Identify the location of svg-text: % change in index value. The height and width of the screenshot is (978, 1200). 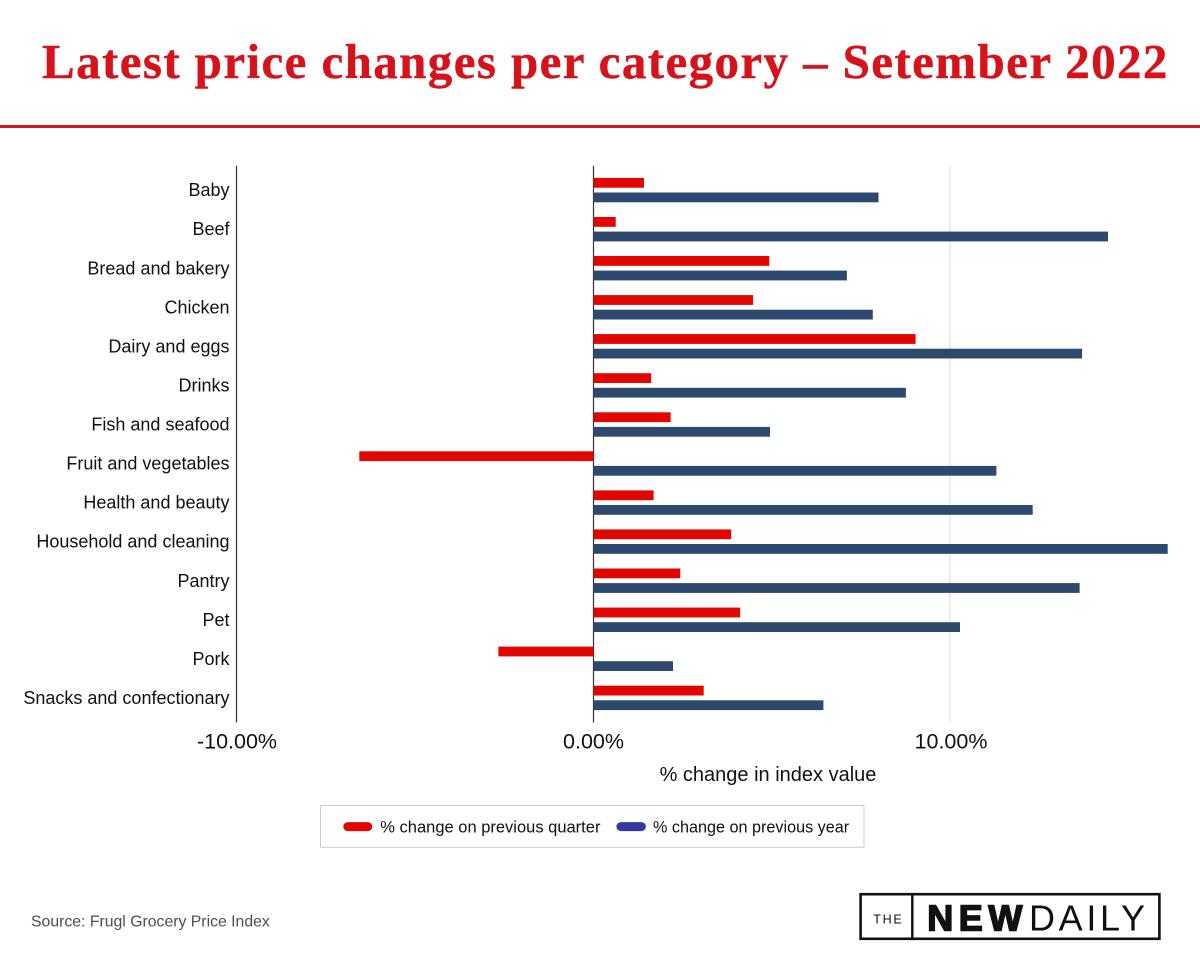
(768, 775).